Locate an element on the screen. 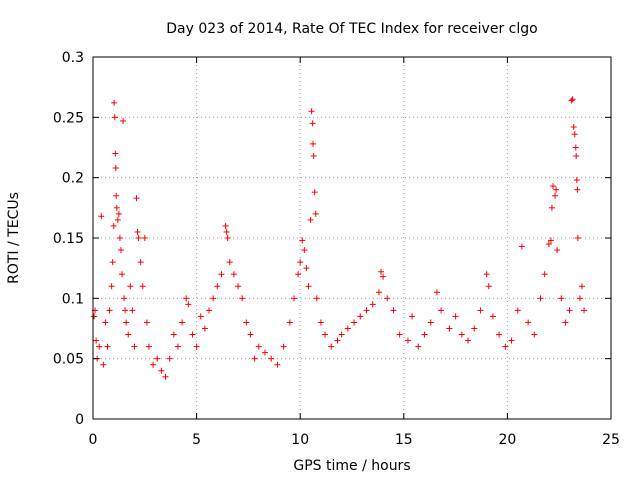 The width and height of the screenshot is (640, 480). y-tick-label: 0 is located at coordinates (79, 420).